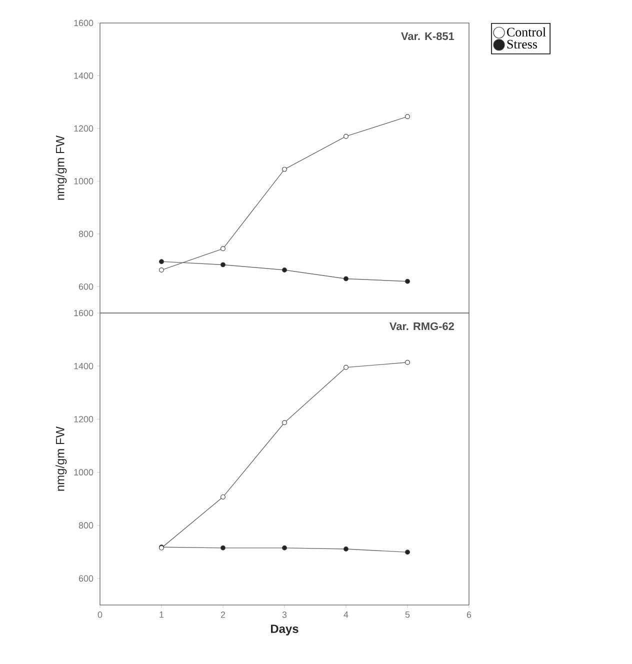 The width and height of the screenshot is (632, 664). Describe the element at coordinates (100, 615) in the screenshot. I see `x-tick-label: 0` at that location.